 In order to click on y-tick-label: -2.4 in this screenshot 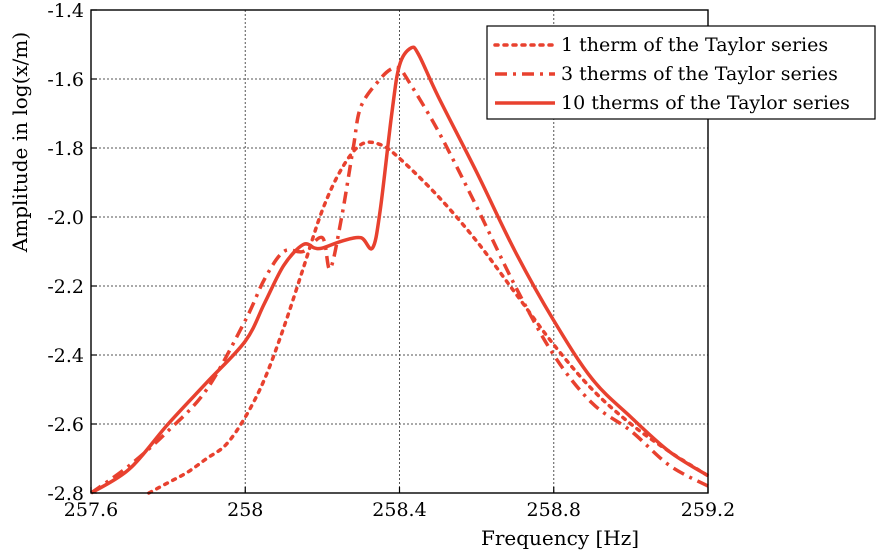, I will do `click(65, 356)`.